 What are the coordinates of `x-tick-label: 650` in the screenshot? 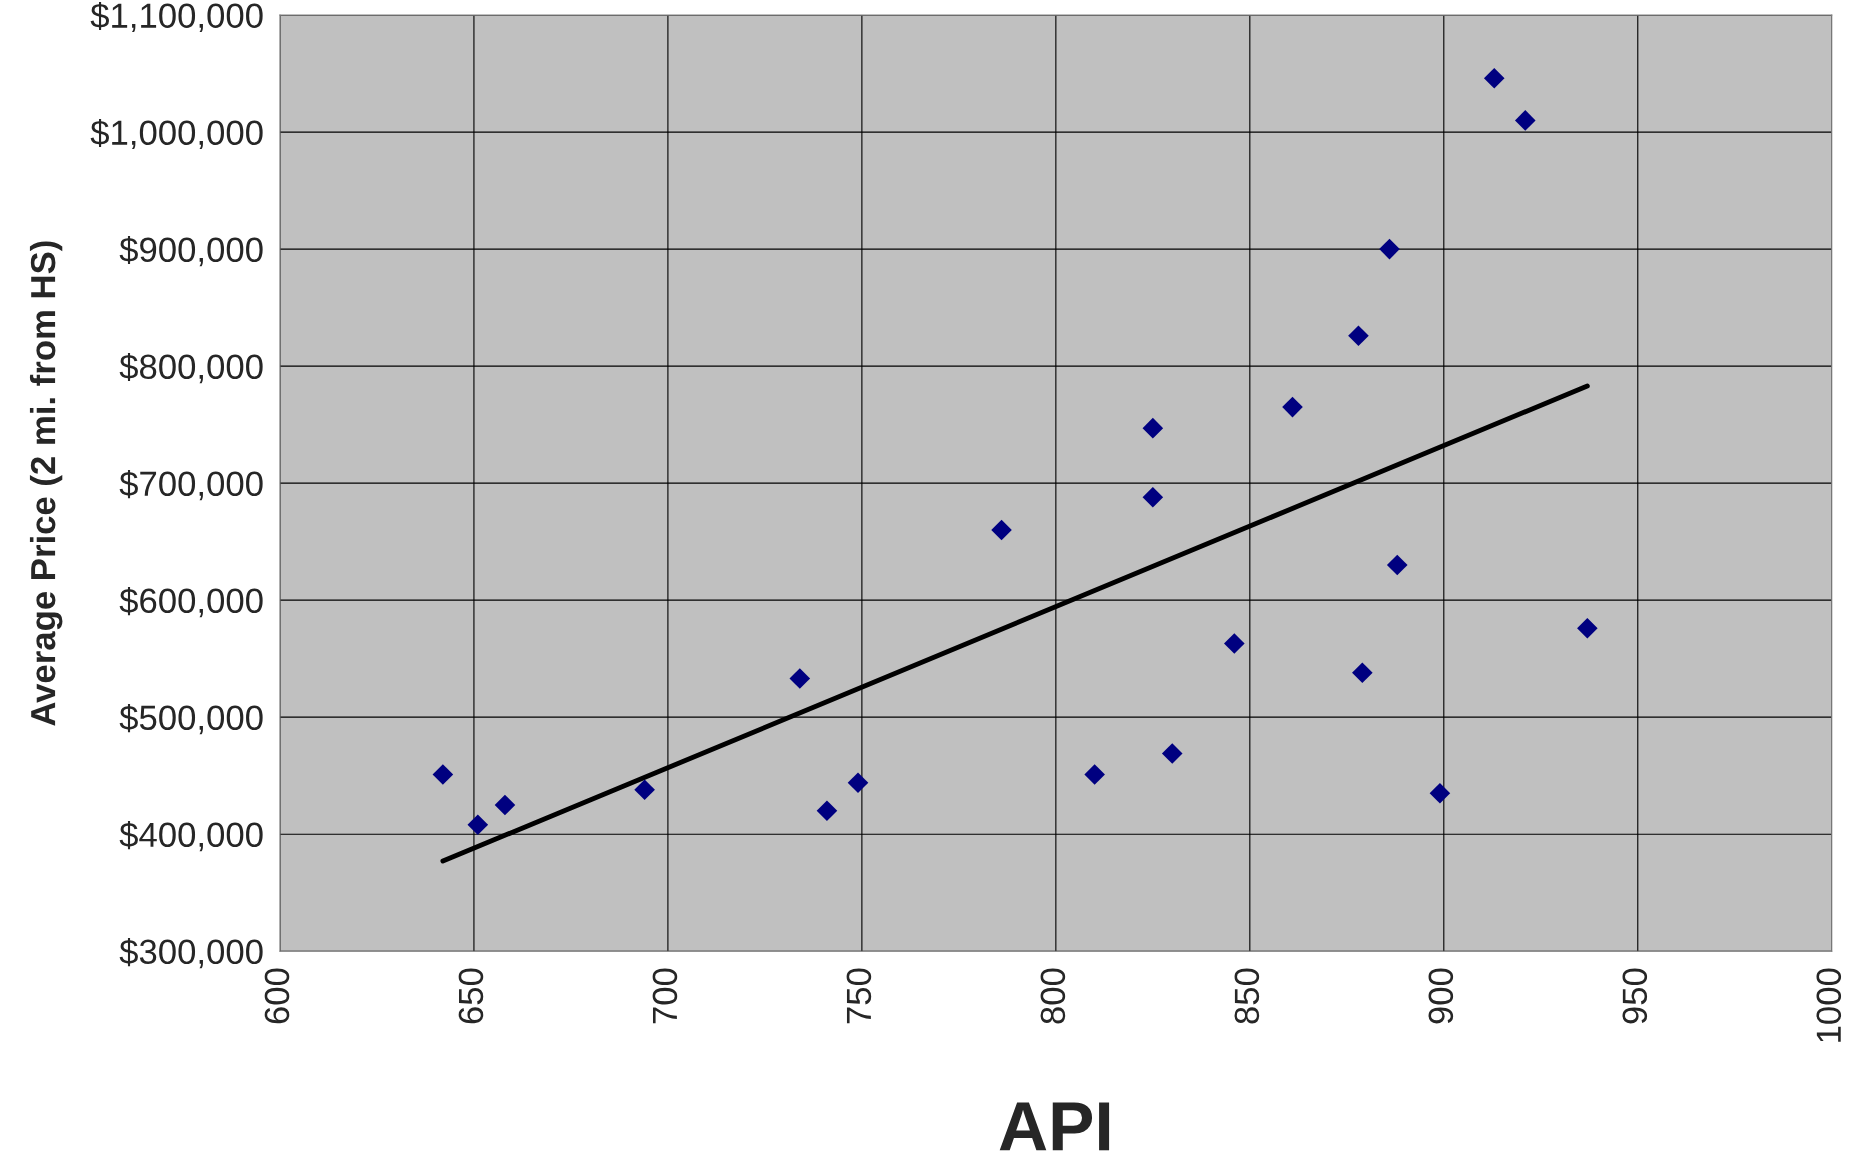 It's located at (471, 996).